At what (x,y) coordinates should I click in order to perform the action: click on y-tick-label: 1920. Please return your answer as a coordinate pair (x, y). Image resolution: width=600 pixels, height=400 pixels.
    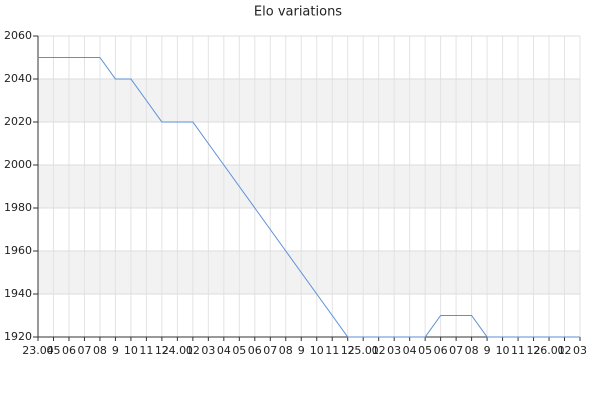
    Looking at the image, I should click on (18, 336).